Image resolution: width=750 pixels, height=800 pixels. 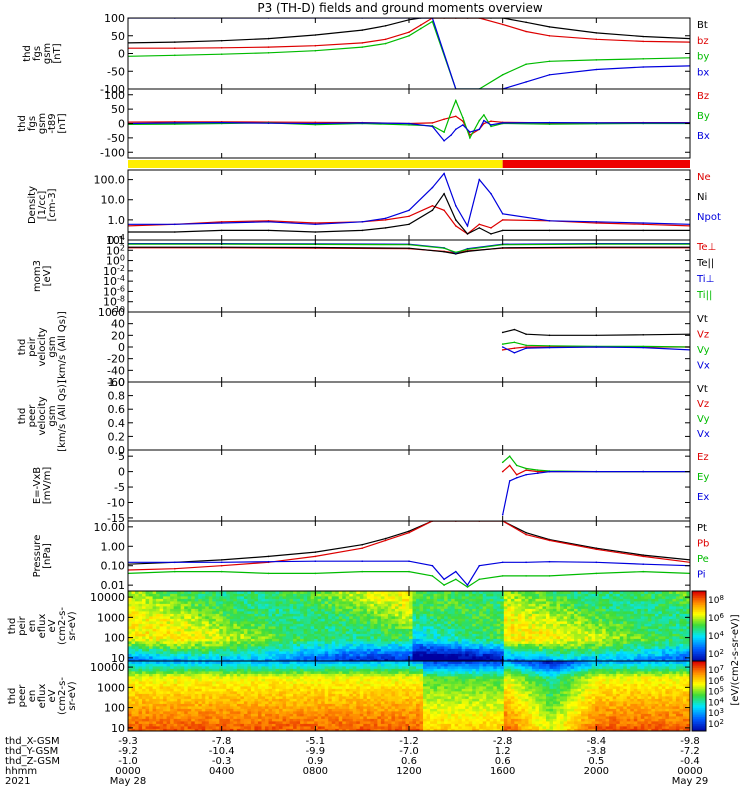 What do you see at coordinates (491, 193) in the screenshot?
I see `data-point-Npot` at bounding box center [491, 193].